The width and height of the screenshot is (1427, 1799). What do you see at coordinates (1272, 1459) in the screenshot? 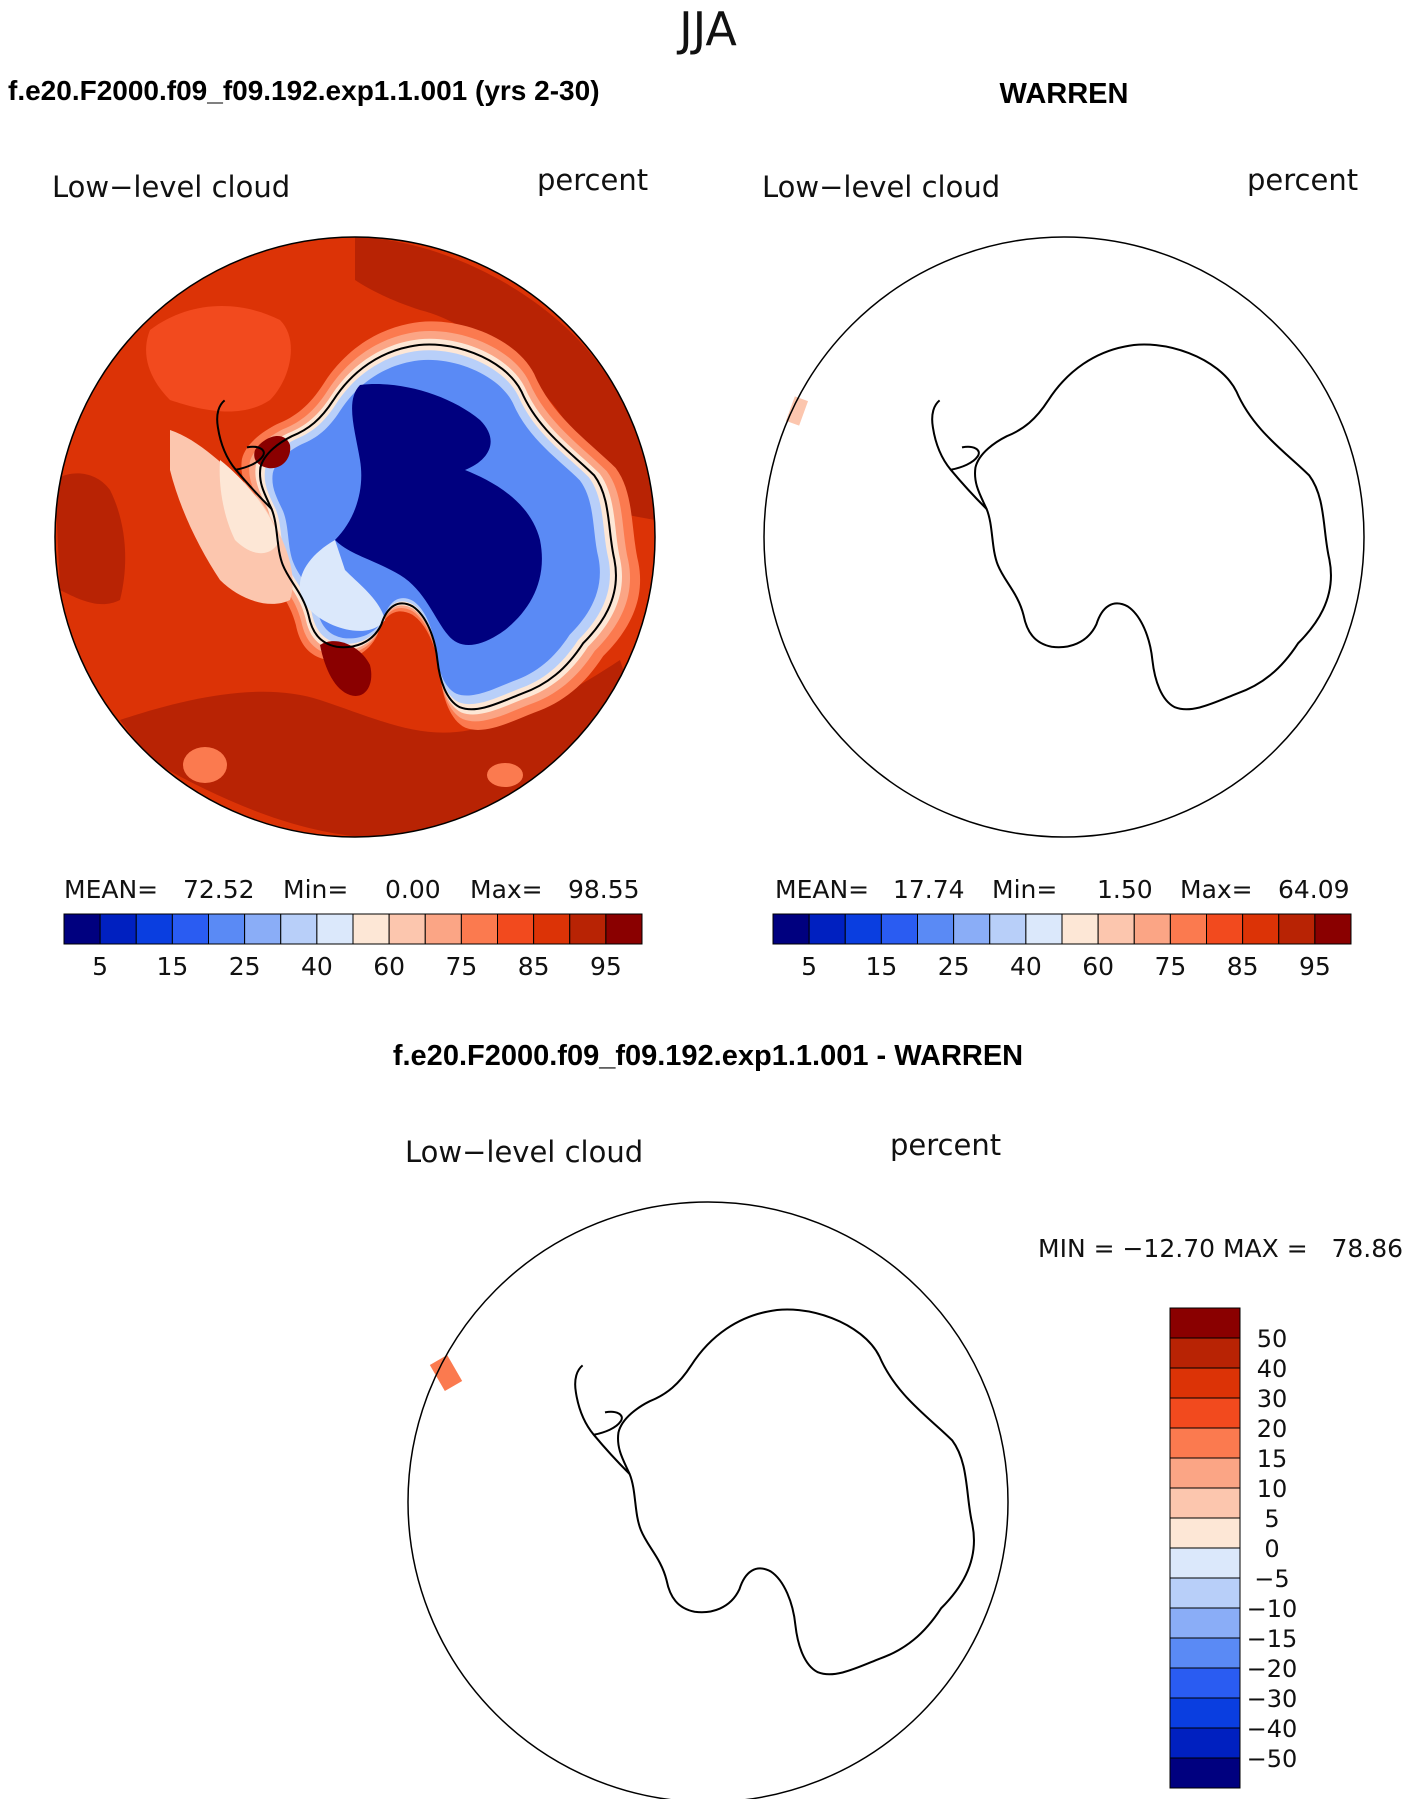
I see `diff-colorbar-tick-label: 15` at bounding box center [1272, 1459].